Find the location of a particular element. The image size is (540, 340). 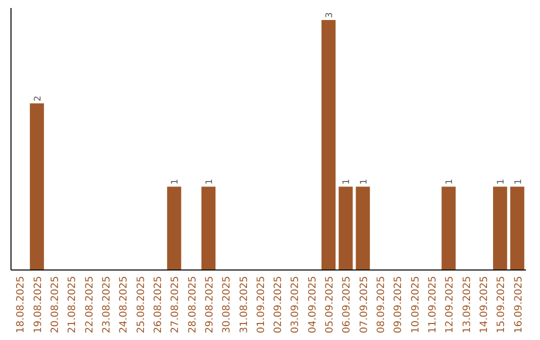

x-tick-label: 23.08.2025 is located at coordinates (107, 305).